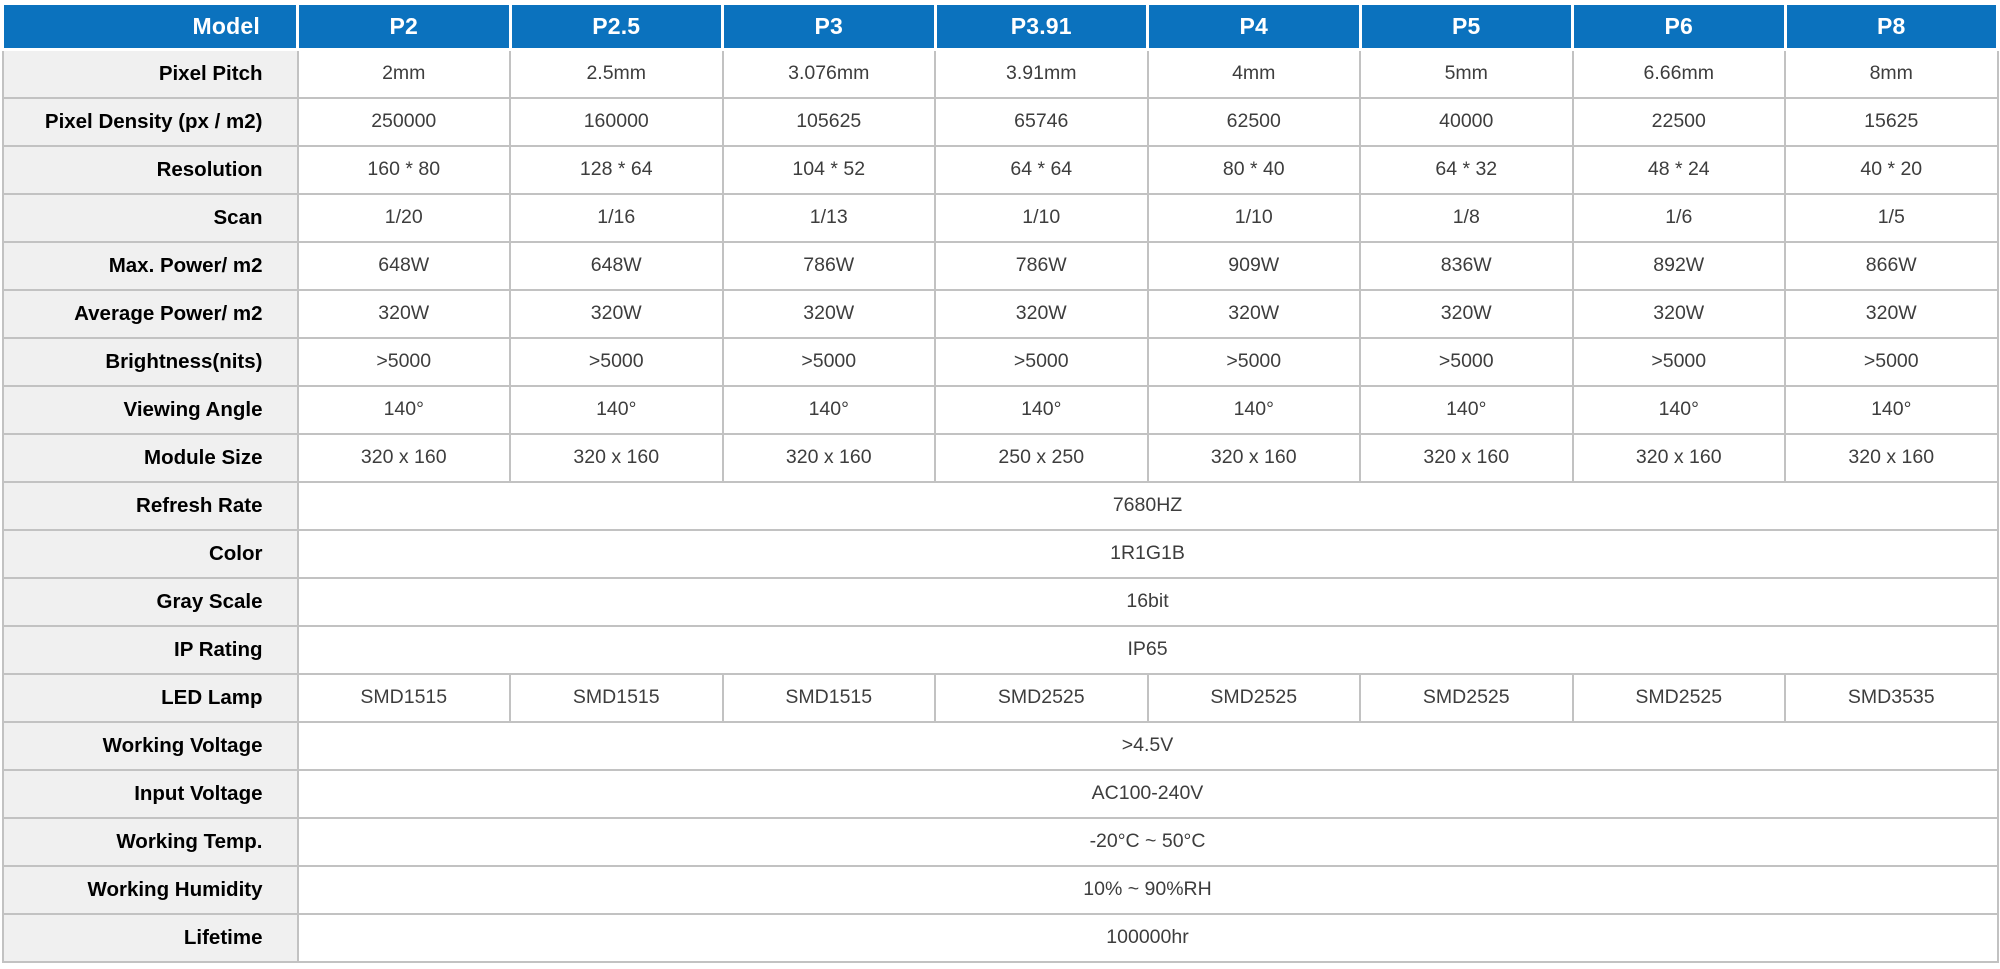 This screenshot has width=2000, height=969. What do you see at coordinates (1891, 121) in the screenshot?
I see `spec-value-cell: 15625` at bounding box center [1891, 121].